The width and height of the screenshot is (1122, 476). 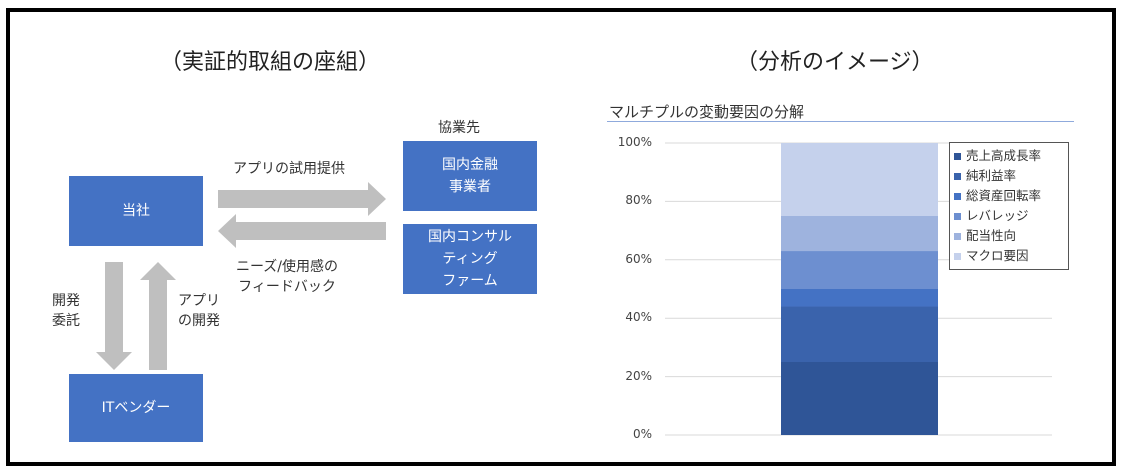 What do you see at coordinates (1004, 195) in the screenshot?
I see `legend-label: 総資産回転率` at bounding box center [1004, 195].